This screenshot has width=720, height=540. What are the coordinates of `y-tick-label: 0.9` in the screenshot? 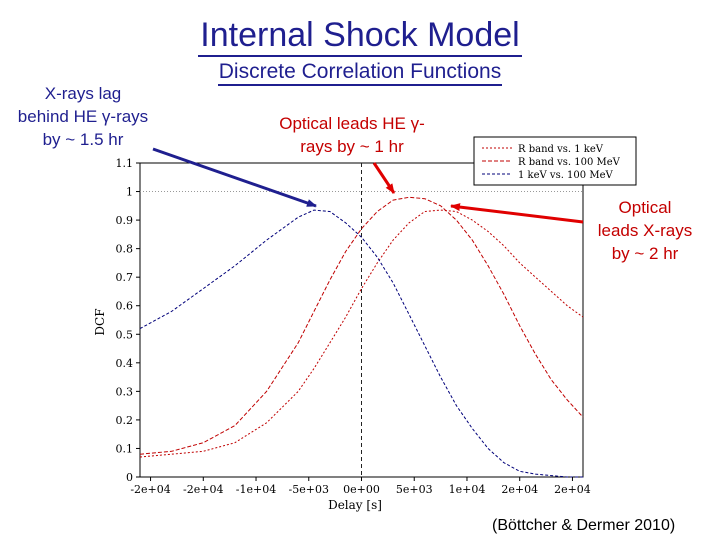 It's located at (125, 220).